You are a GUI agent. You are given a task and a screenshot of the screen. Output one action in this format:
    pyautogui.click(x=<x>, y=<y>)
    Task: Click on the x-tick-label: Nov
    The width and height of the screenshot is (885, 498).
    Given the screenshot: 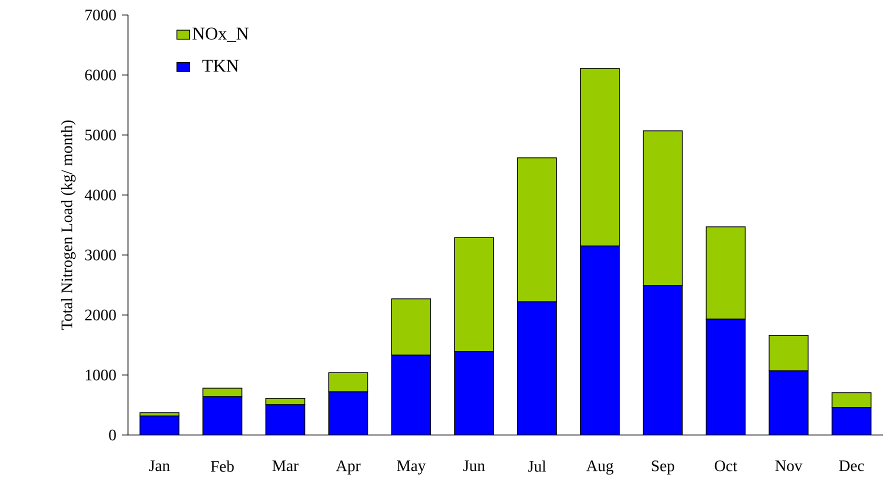 What is the action you would take?
    pyautogui.click(x=788, y=466)
    